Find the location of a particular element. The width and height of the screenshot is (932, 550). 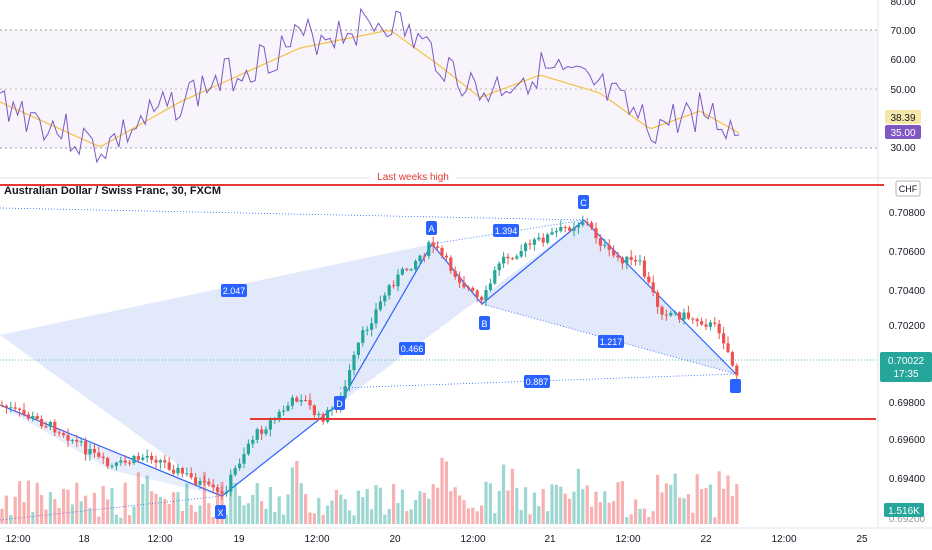

ratio-label-0887: 0.887 is located at coordinates (537, 381).